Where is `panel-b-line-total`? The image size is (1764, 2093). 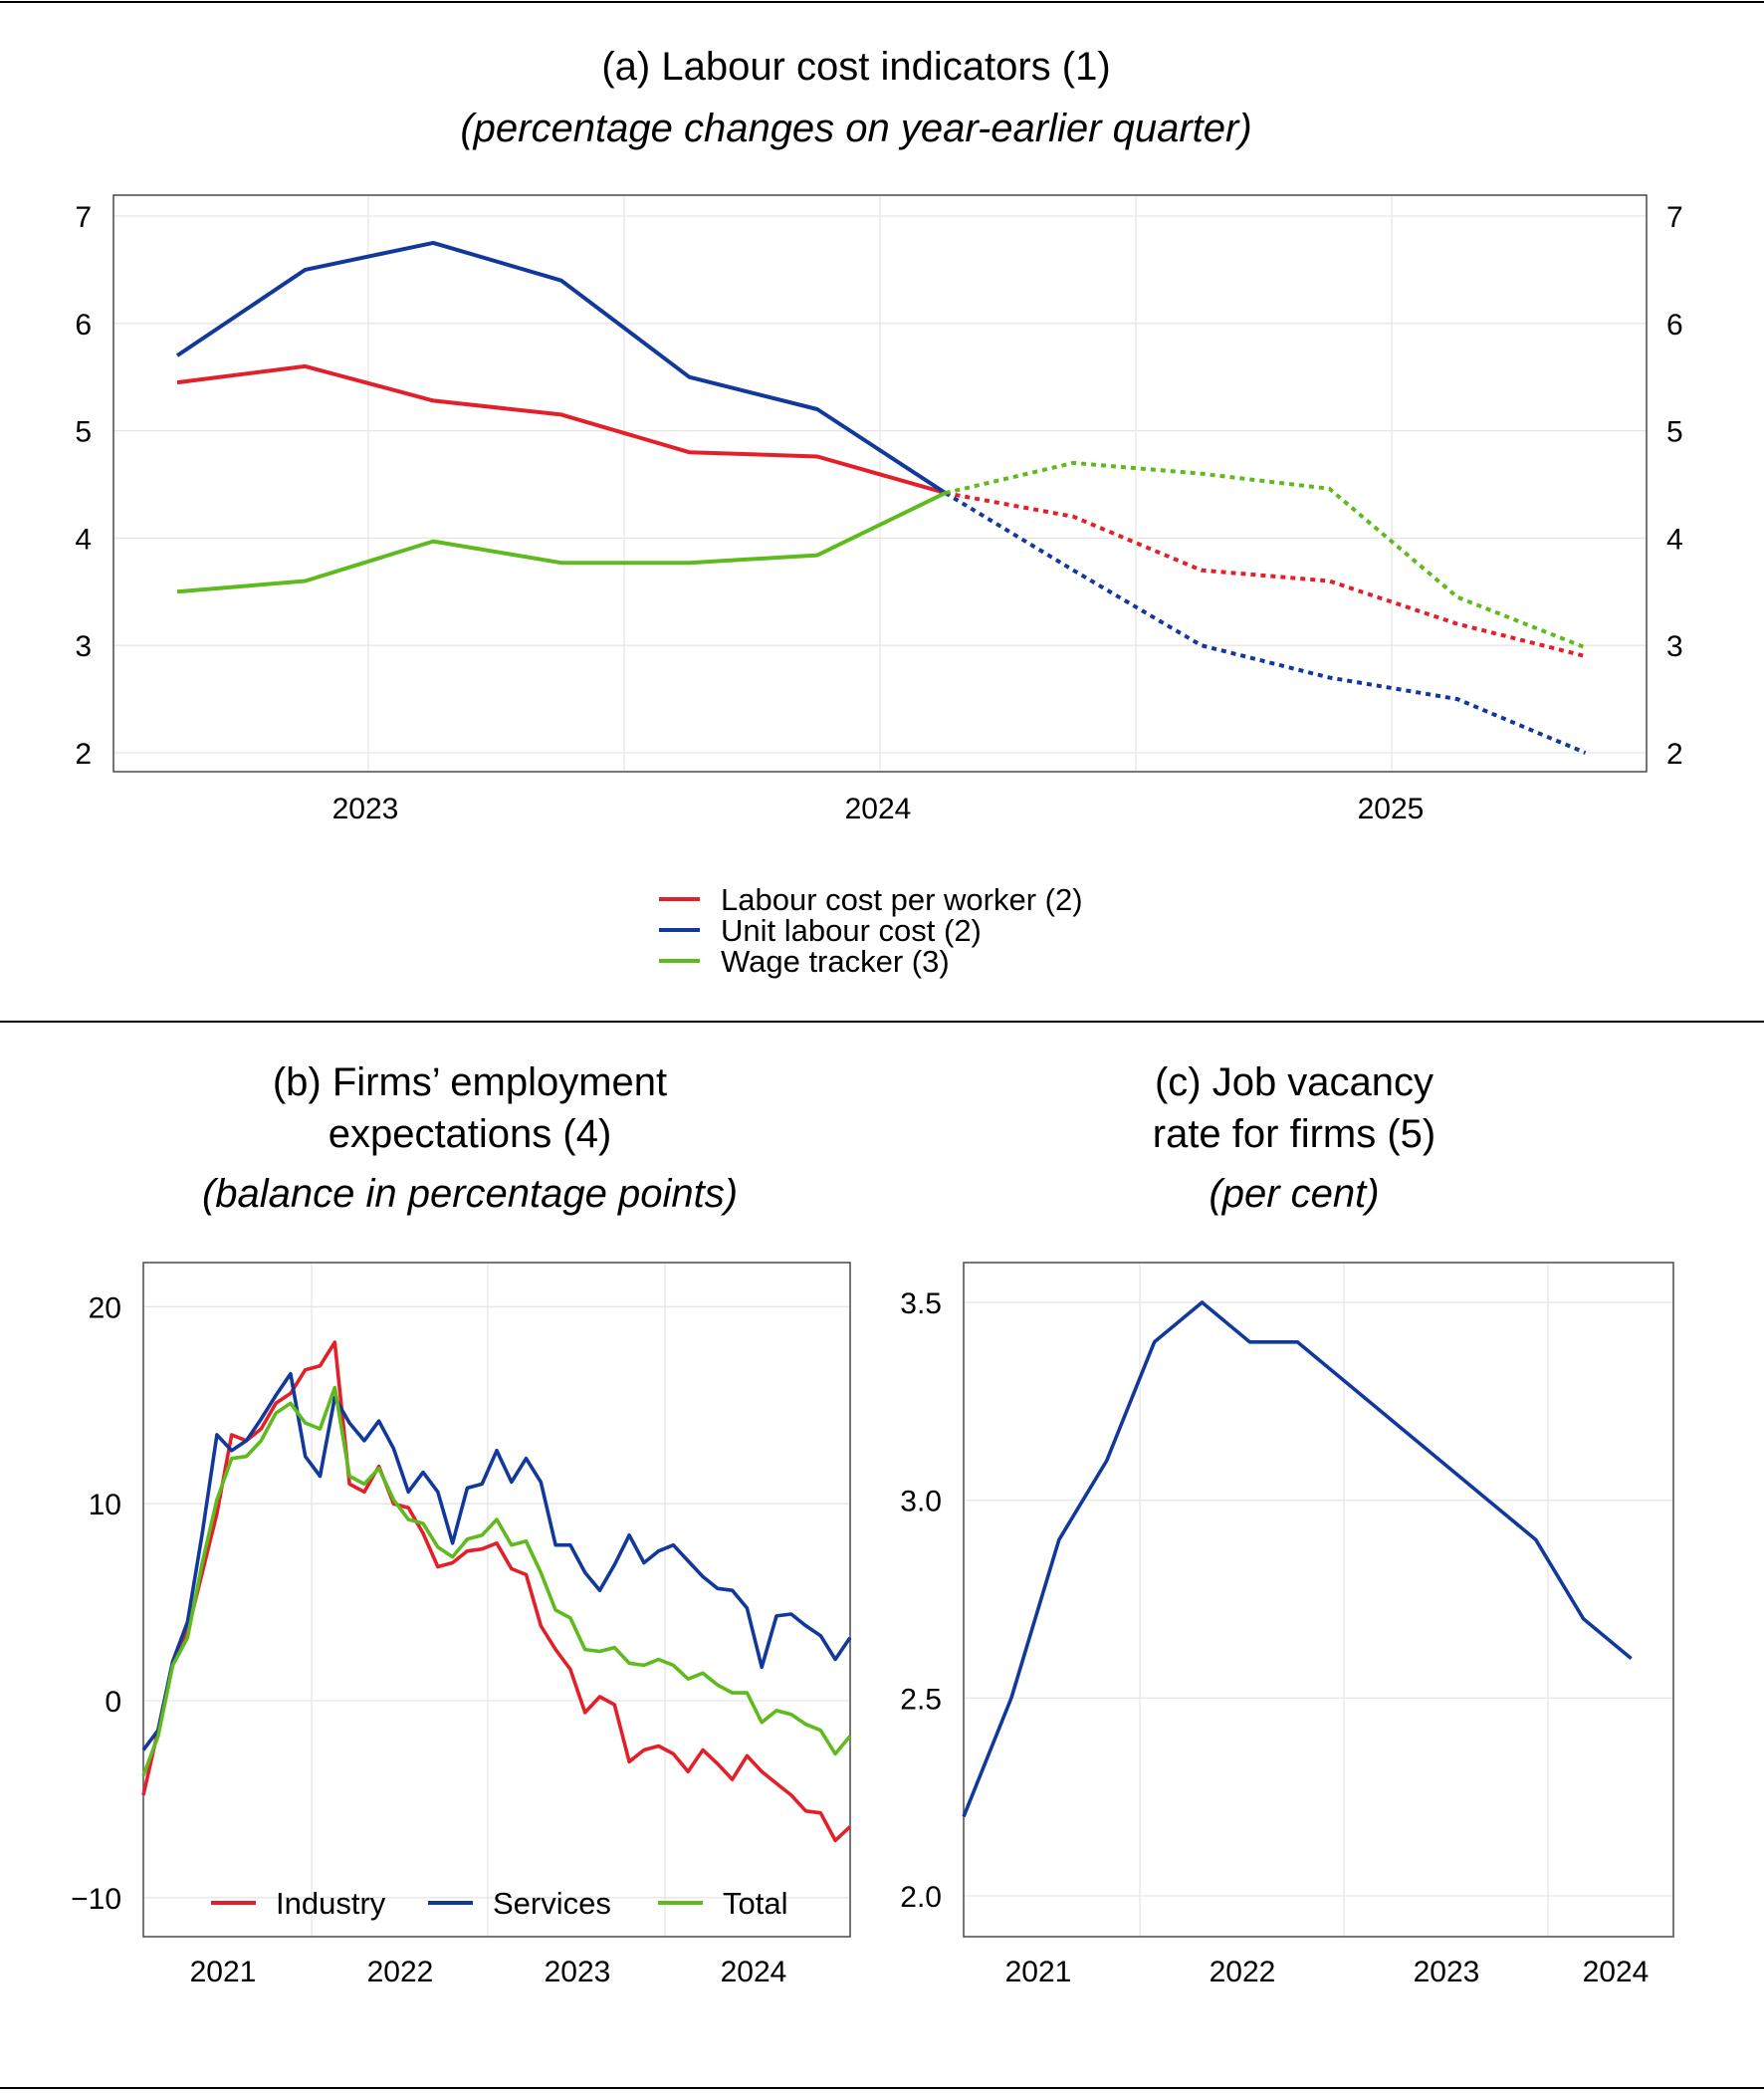 panel-b-line-total is located at coordinates (497, 1580).